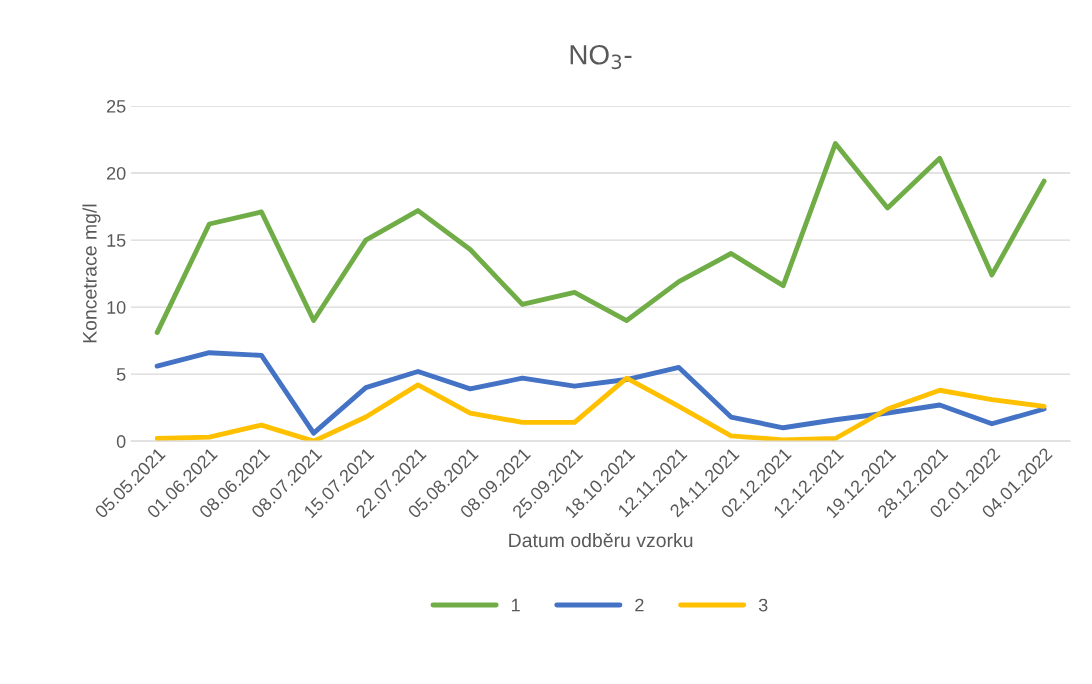 This screenshot has height=684, width=1092. What do you see at coordinates (121, 374) in the screenshot?
I see `y-tick-label: 5` at bounding box center [121, 374].